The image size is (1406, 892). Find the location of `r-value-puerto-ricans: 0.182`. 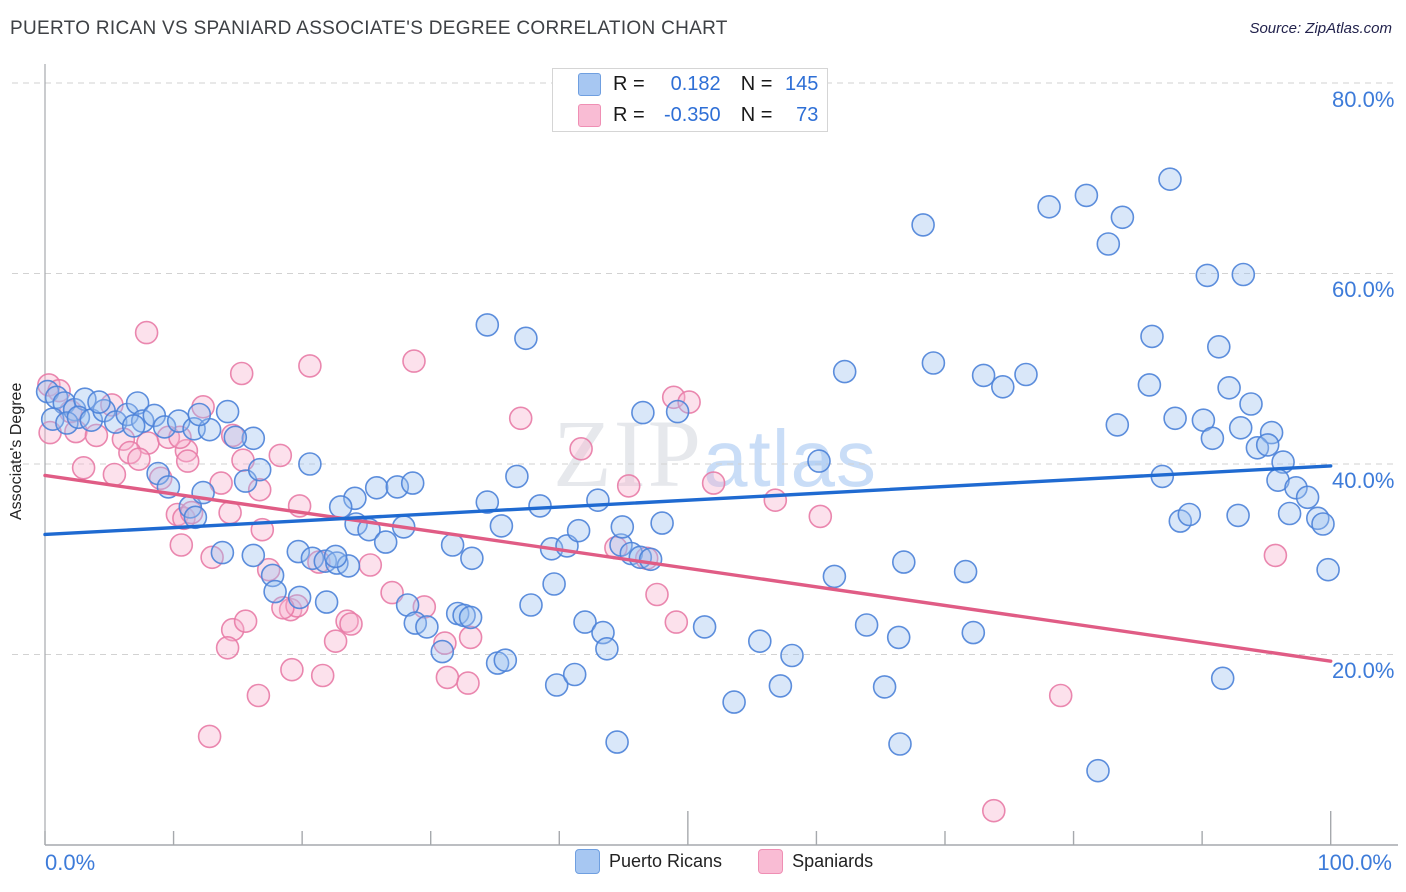

r-value-puerto-ricans: 0.182 is located at coordinates (695, 84).